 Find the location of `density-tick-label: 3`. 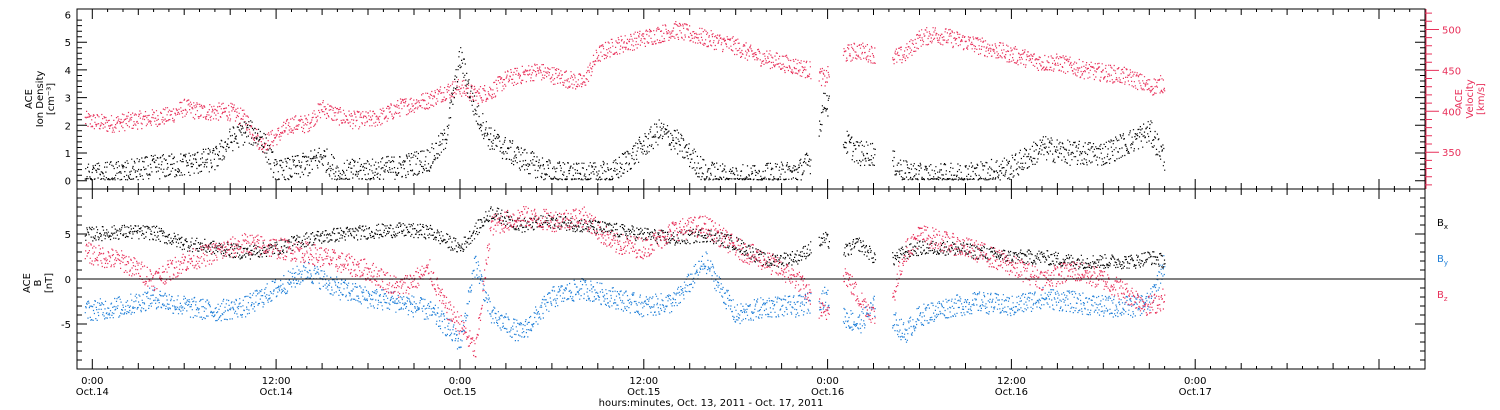

density-tick-label: 3 is located at coordinates (68, 99).